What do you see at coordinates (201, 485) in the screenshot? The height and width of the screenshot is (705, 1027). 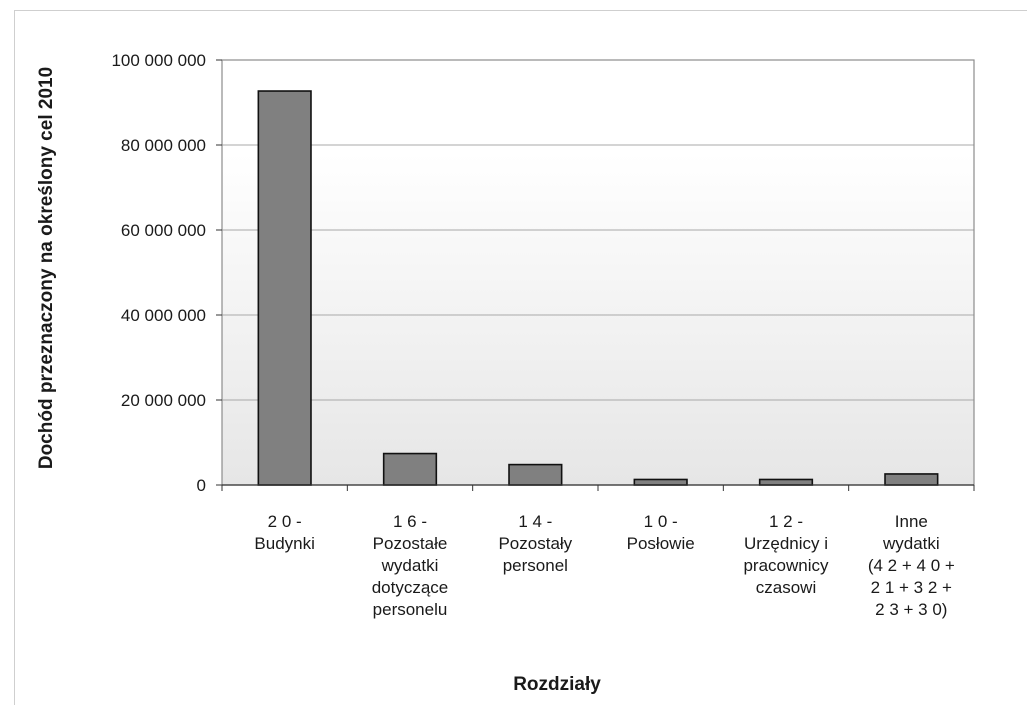 I see `y-tick-label: 0` at bounding box center [201, 485].